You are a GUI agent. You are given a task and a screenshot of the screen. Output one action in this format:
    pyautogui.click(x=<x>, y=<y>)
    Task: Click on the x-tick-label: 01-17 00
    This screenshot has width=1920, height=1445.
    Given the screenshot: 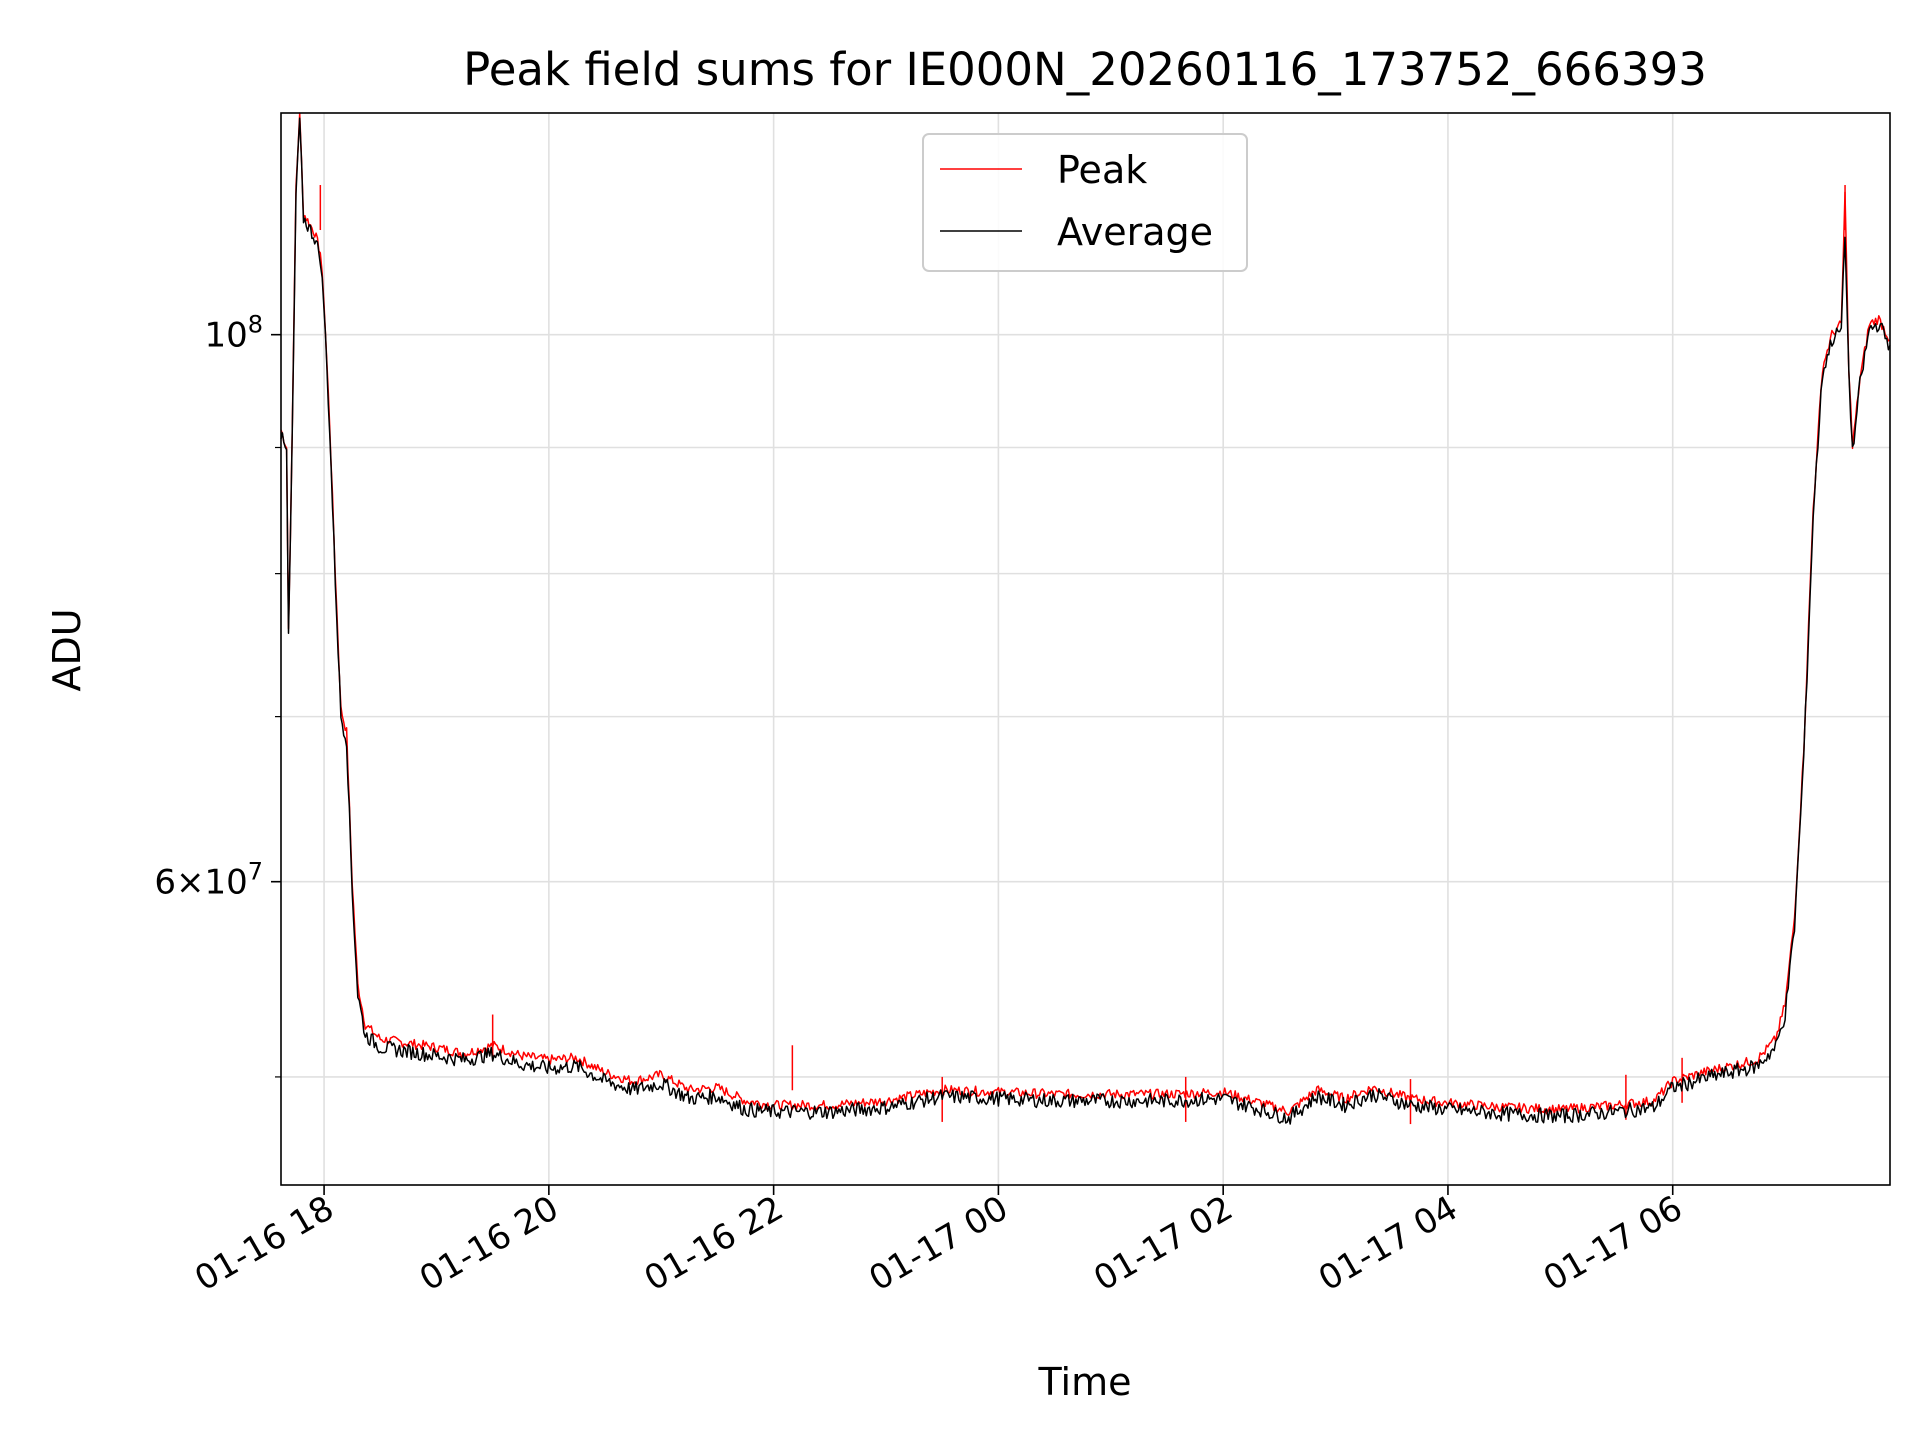 What is the action you would take?
    pyautogui.click(x=939, y=1243)
    